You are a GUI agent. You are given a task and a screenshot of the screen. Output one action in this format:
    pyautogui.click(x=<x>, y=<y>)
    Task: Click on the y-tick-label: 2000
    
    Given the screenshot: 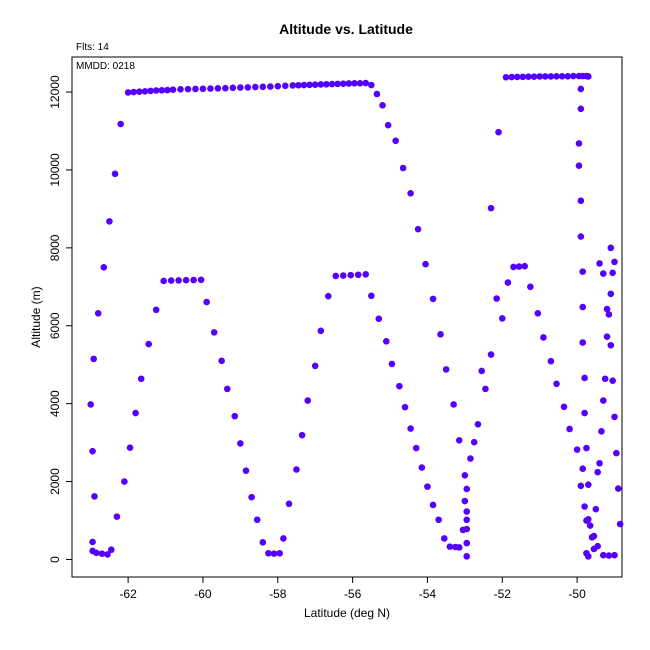 What is the action you would take?
    pyautogui.click(x=55, y=481)
    